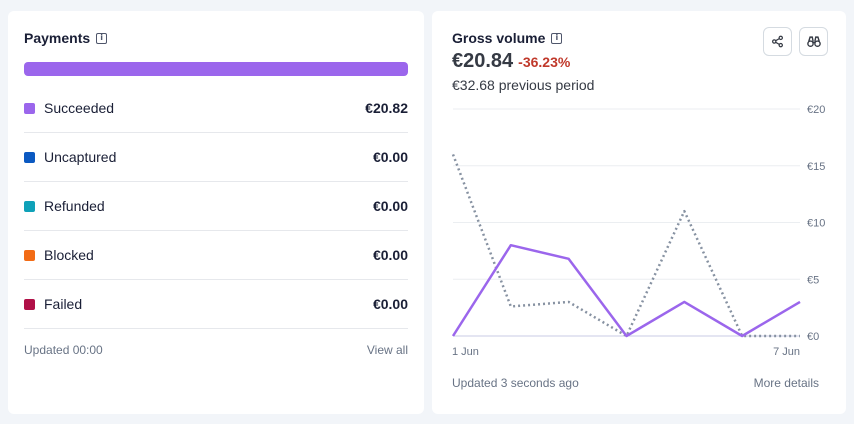 The width and height of the screenshot is (854, 424). What do you see at coordinates (57, 38) in the screenshot?
I see `payments-title-text: Payments` at bounding box center [57, 38].